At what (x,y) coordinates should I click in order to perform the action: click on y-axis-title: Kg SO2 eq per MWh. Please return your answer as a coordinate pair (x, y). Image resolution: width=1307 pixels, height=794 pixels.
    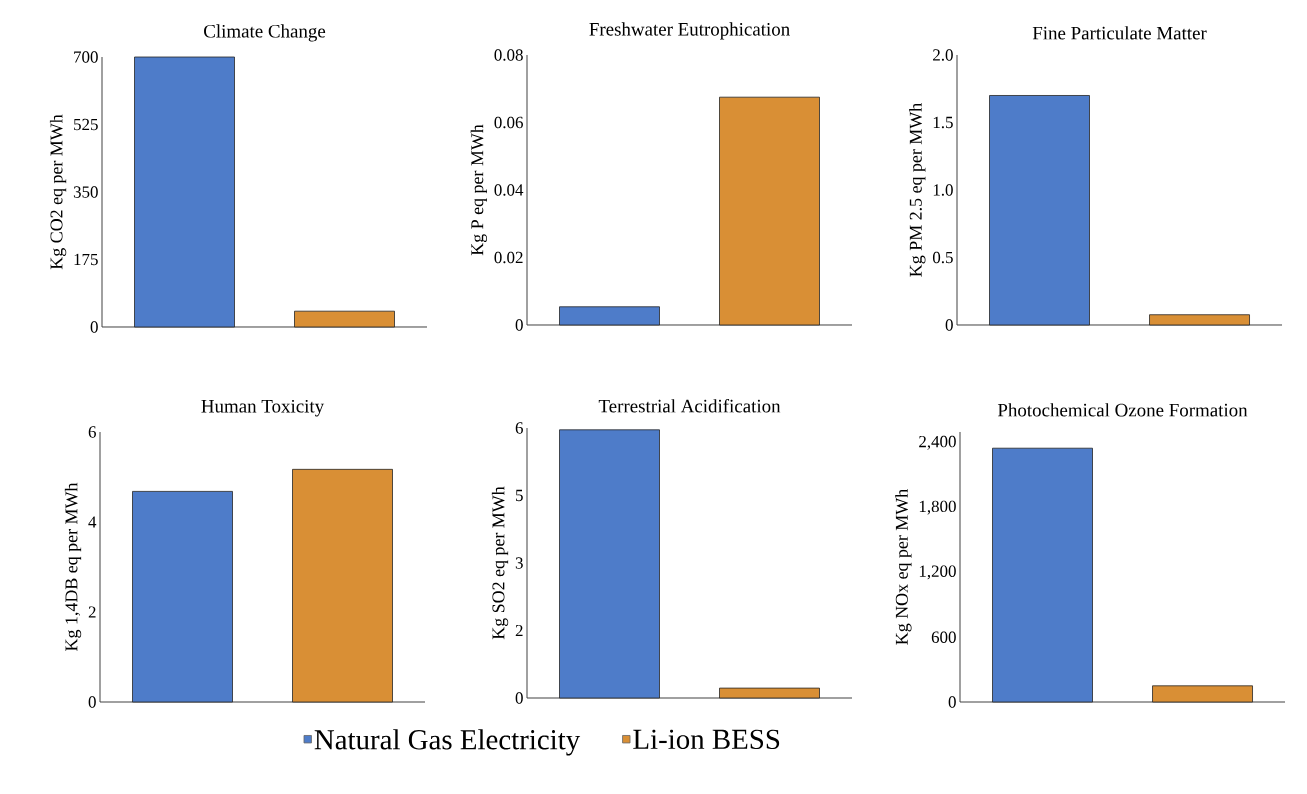
    Looking at the image, I should click on (500, 563).